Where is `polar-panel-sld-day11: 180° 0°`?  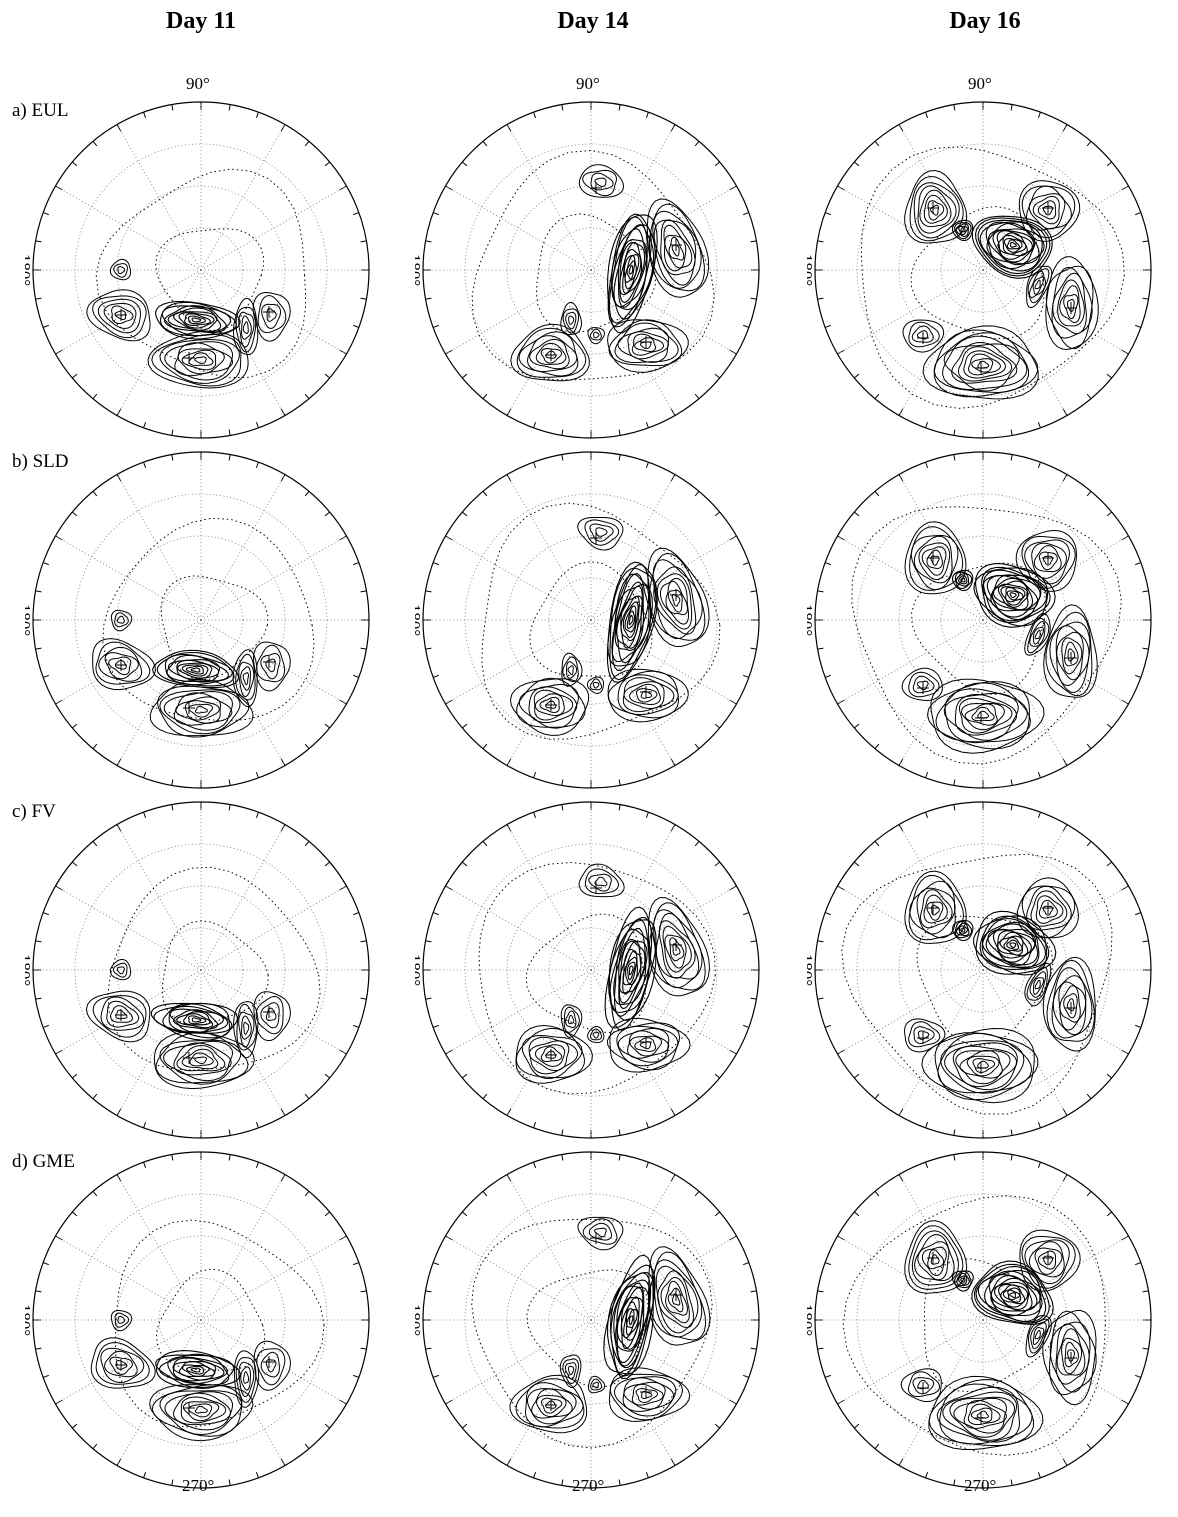
polar-panel-sld-day11: 180° 0° is located at coordinates (201, 620).